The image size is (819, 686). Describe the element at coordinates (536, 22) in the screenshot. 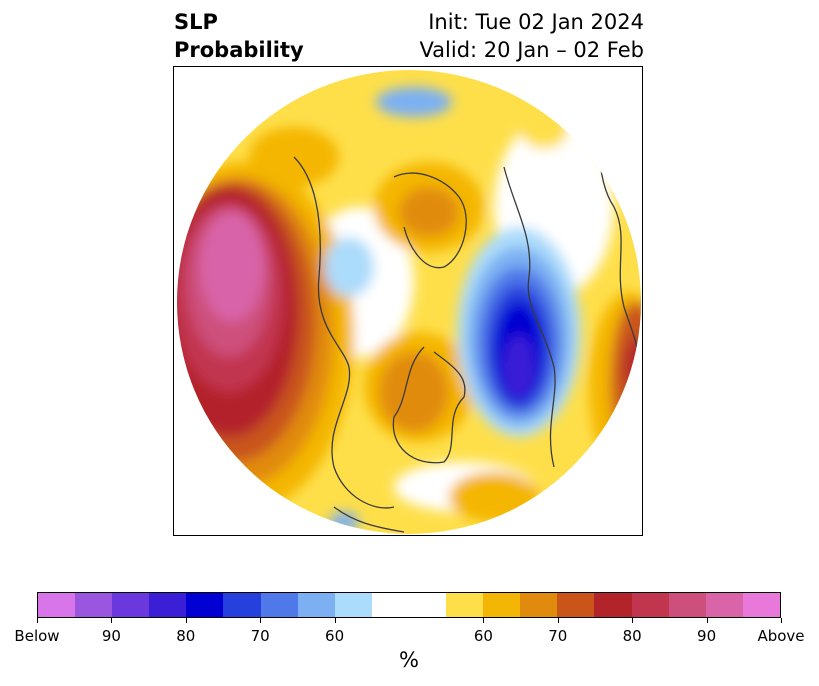

I see `init-date: Init: Tue 02 Jan 2024` at that location.